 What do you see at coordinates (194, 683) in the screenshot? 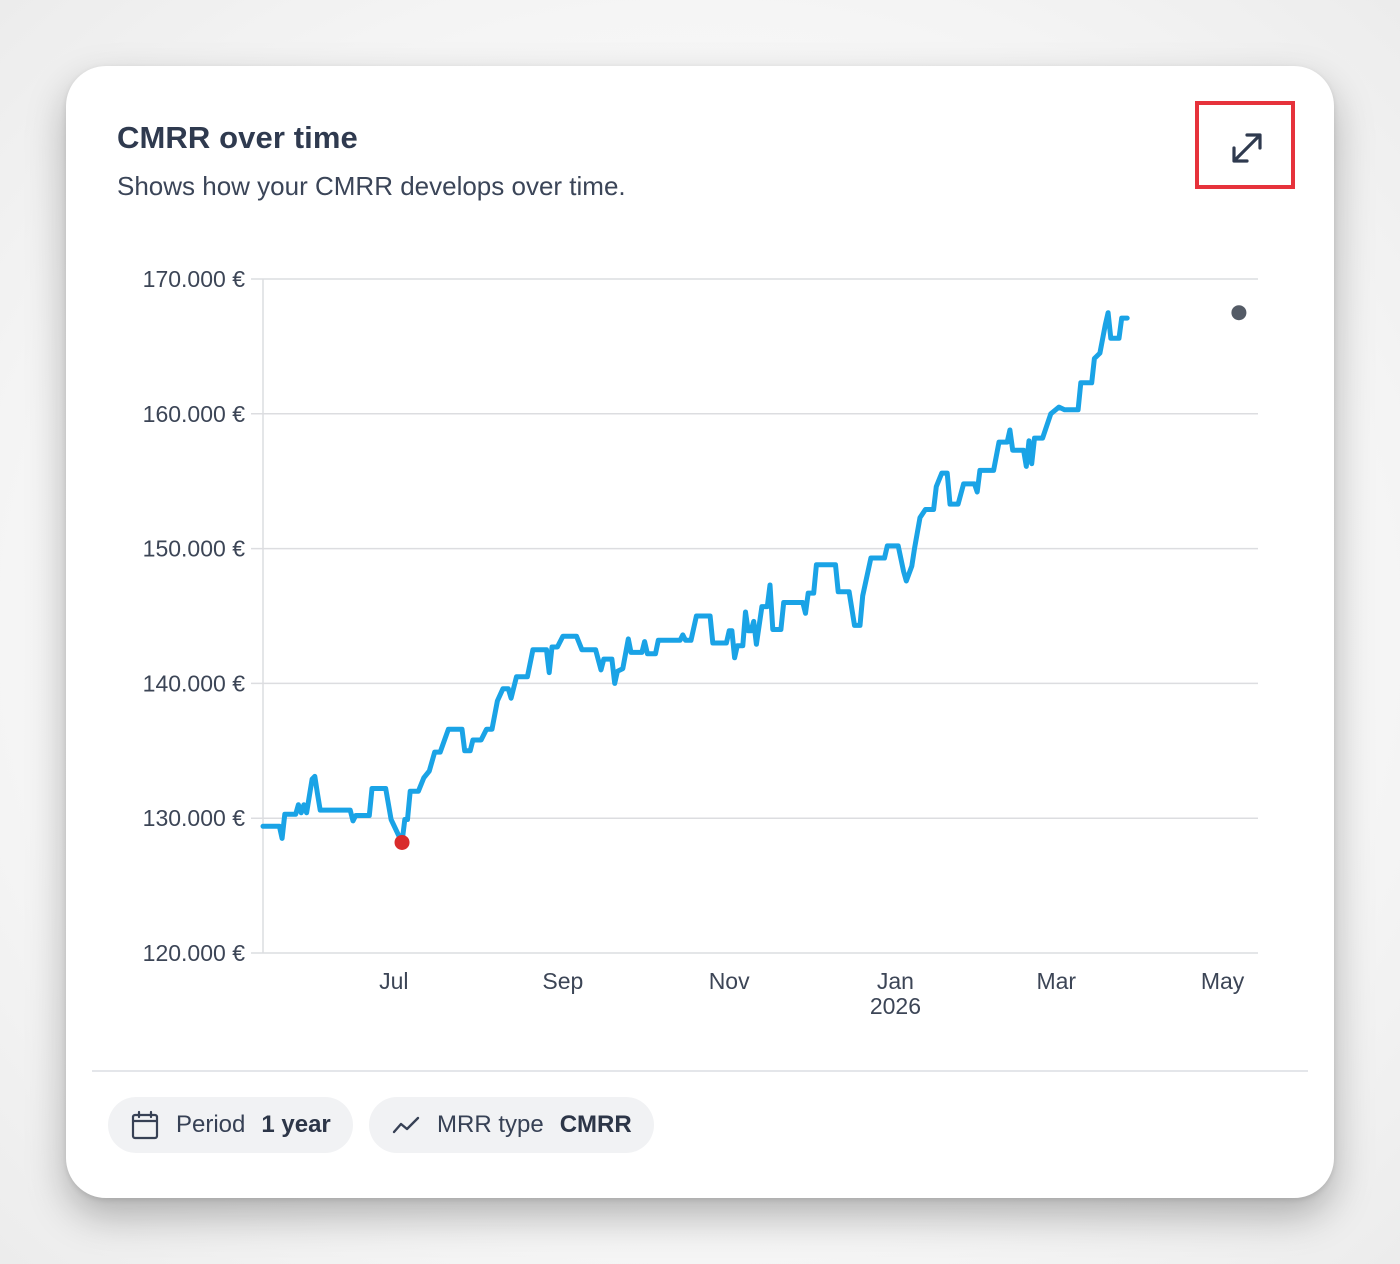
I see `y-tick-label: 140.000 €` at bounding box center [194, 683].